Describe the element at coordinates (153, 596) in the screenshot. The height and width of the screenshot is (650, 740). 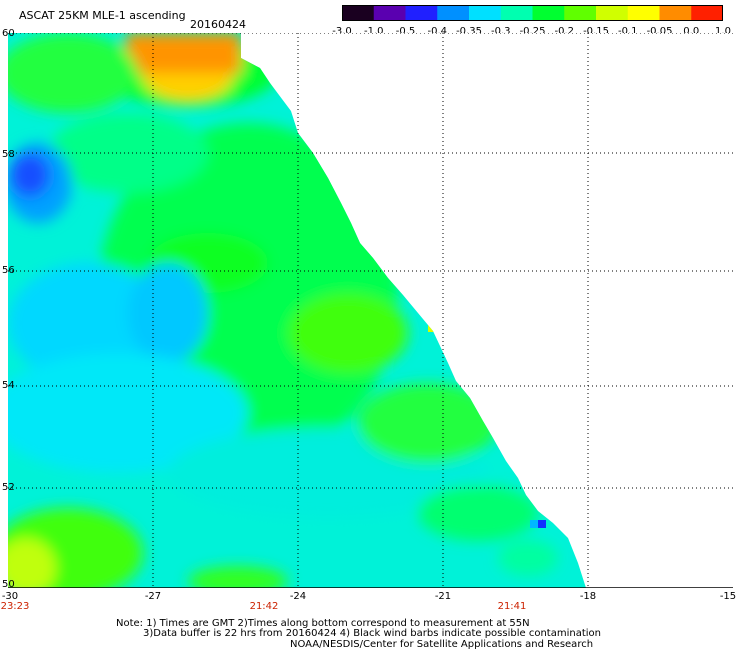
I see `lon-label-27w: -27` at that location.